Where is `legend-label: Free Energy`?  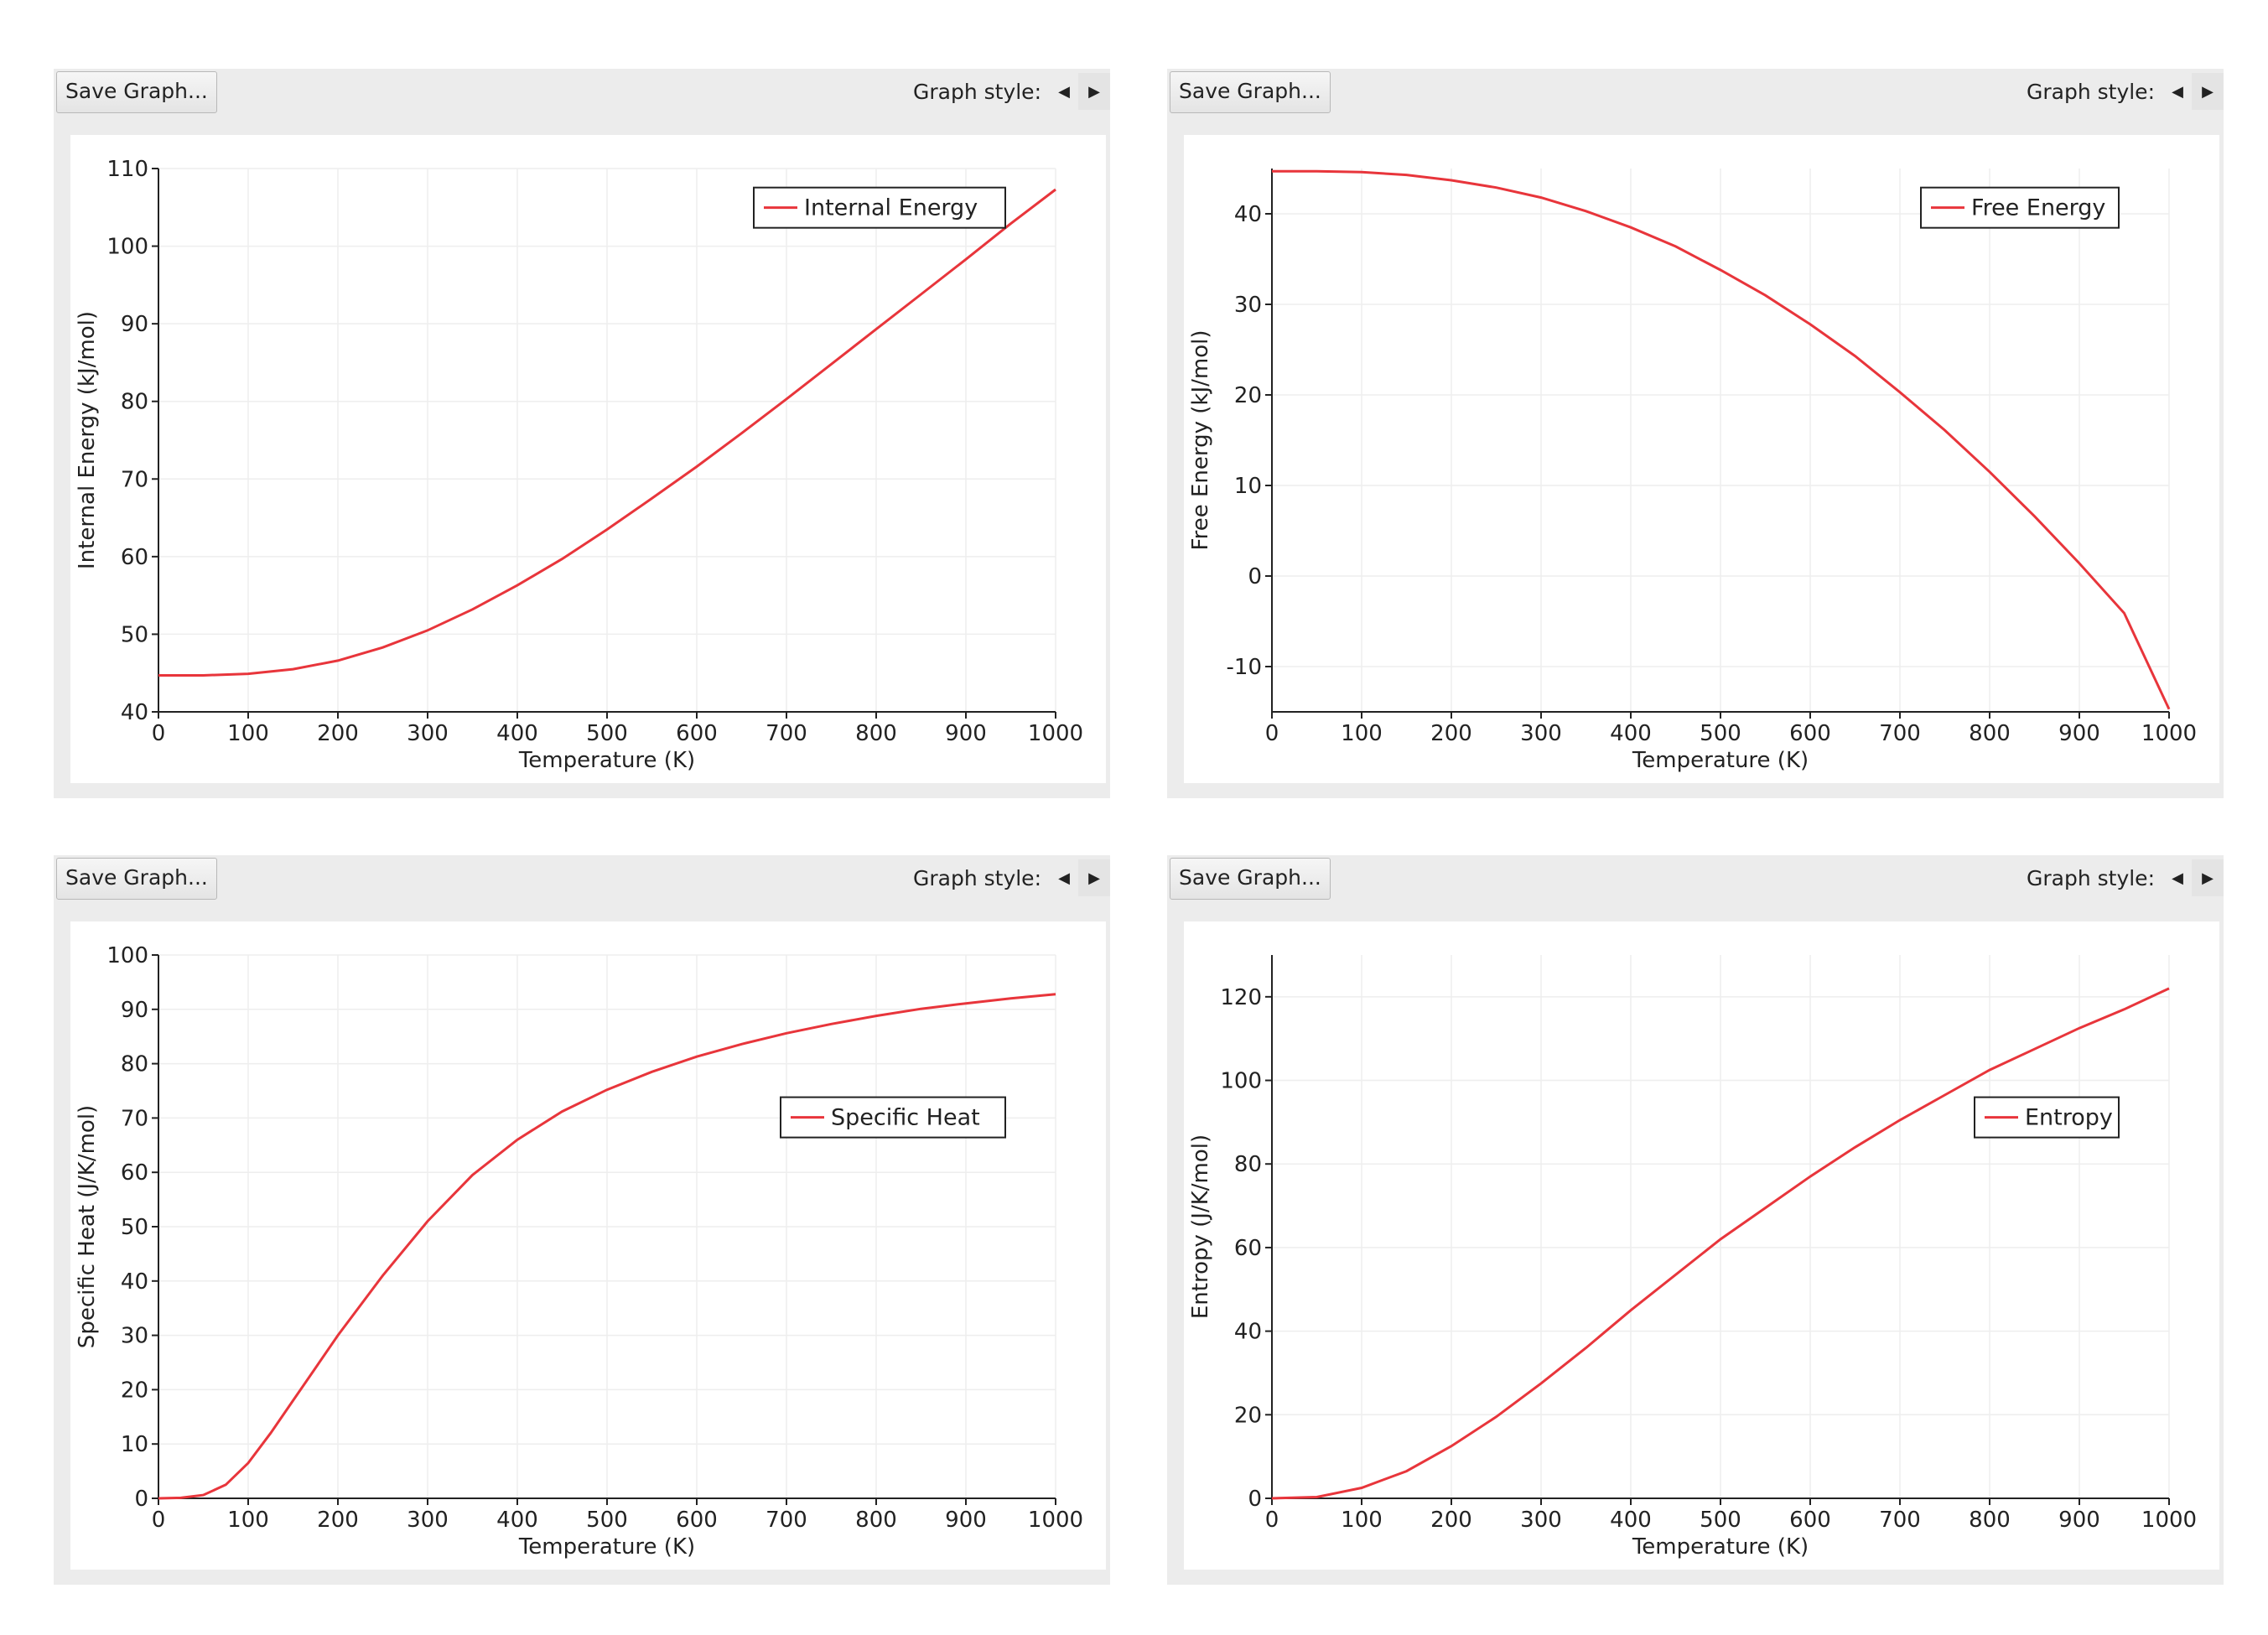 legend-label: Free Energy is located at coordinates (2038, 208).